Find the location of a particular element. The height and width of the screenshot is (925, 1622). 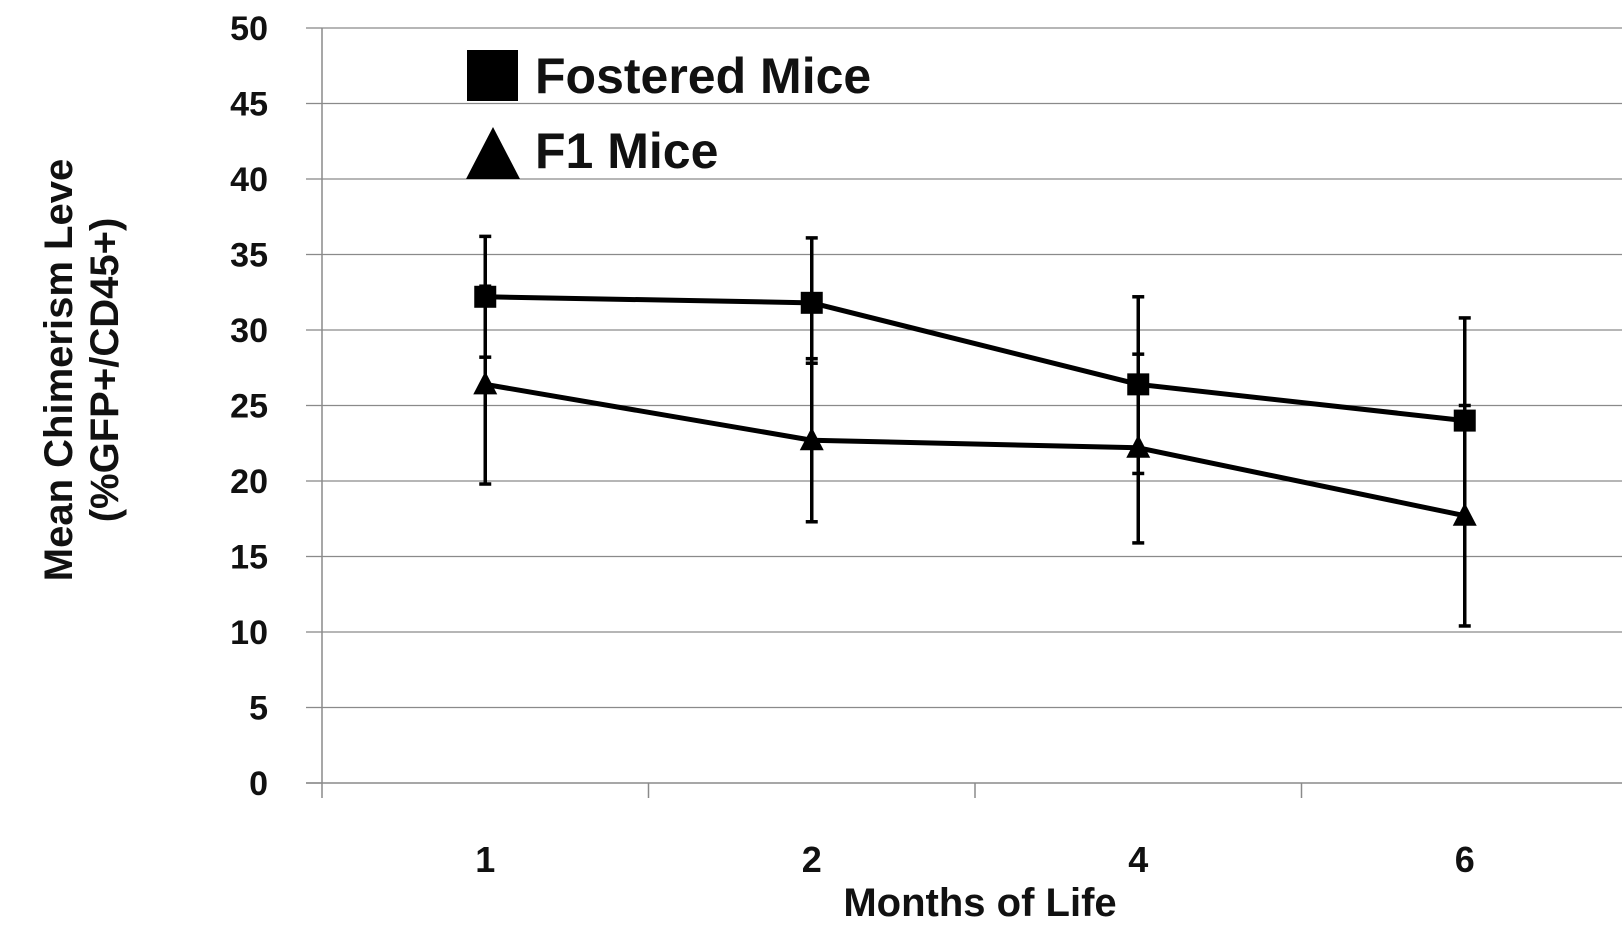

series-lines is located at coordinates (975, 406).